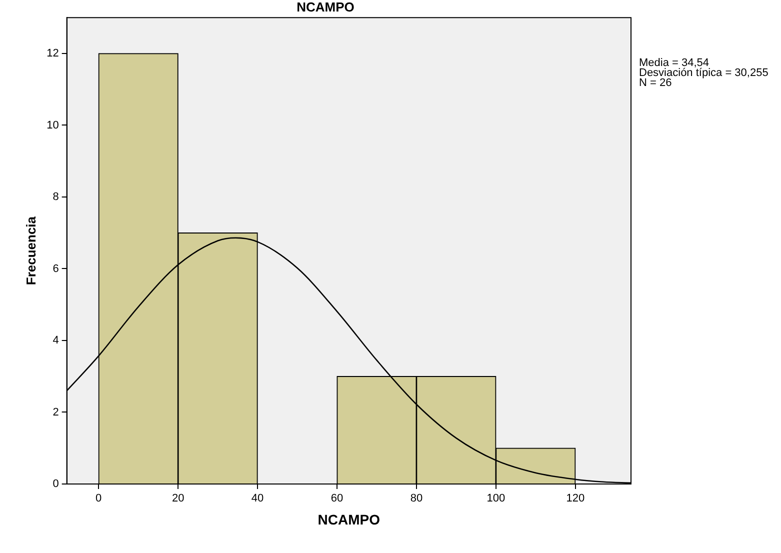  I want to click on y-tick-label: 12, so click(52, 54).